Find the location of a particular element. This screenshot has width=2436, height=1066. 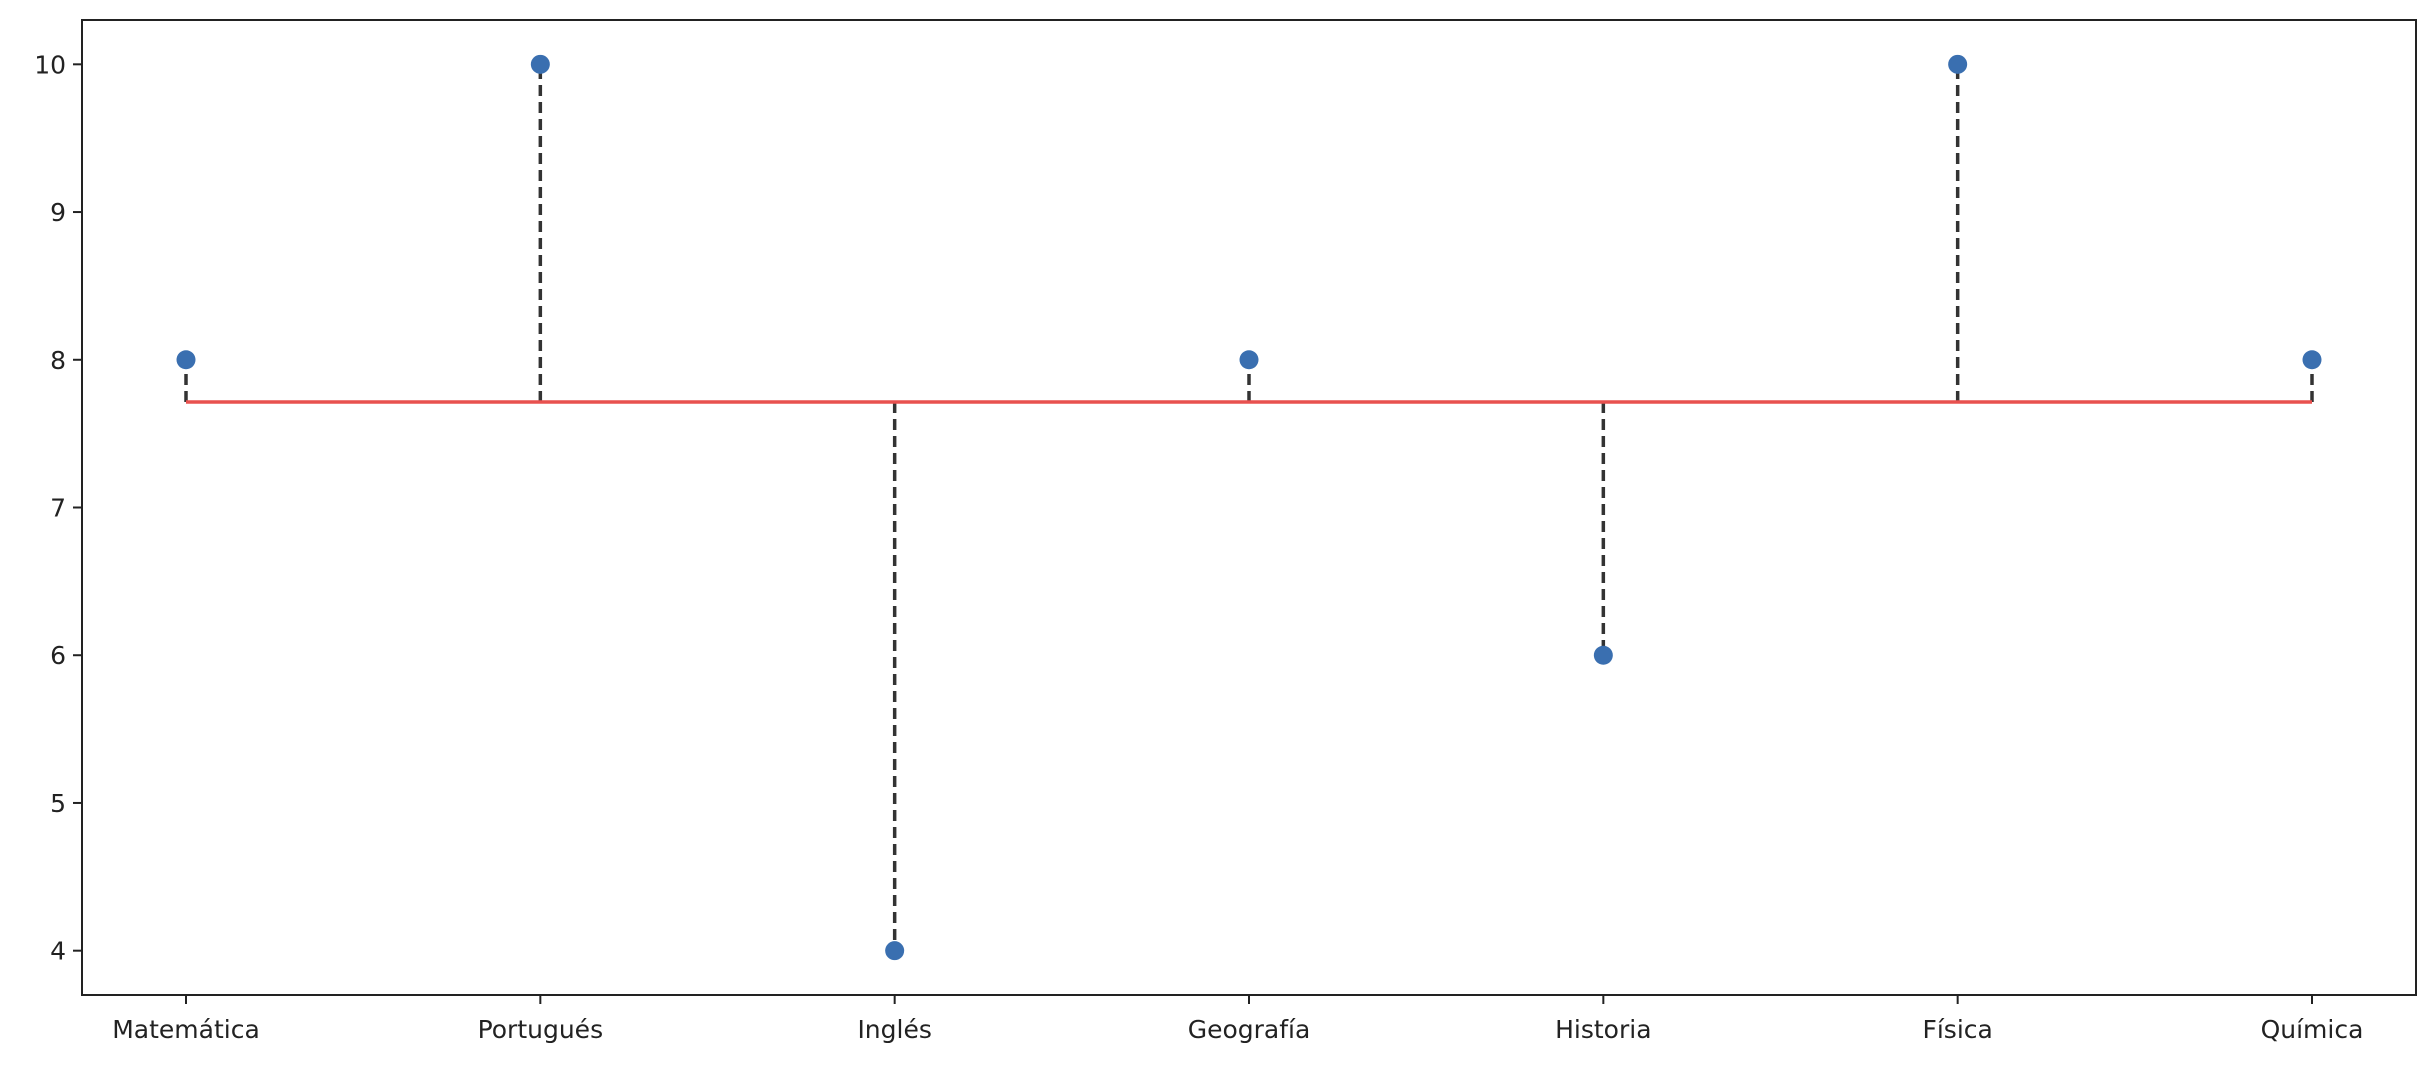

x-tick-label: Historia is located at coordinates (1603, 1029).